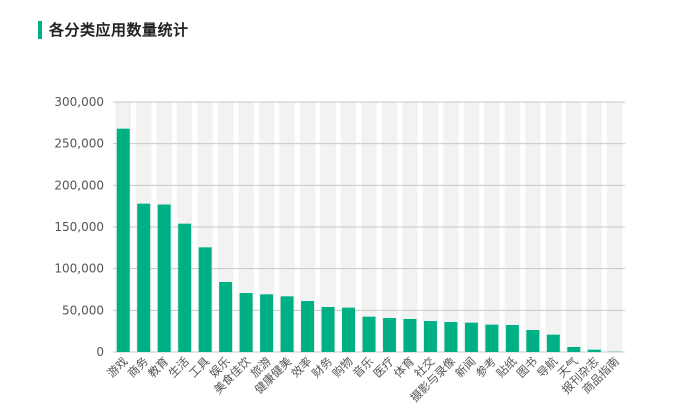 The width and height of the screenshot is (680, 416). I want to click on bar-天气, so click(574, 349).